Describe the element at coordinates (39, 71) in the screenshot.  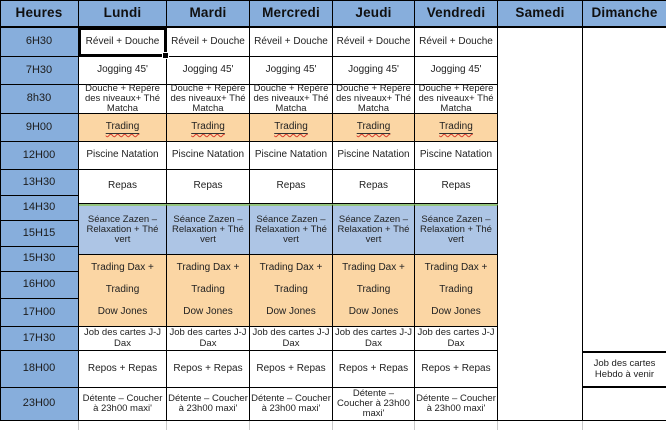
I see `time-cell-7h30: 7H30` at that location.